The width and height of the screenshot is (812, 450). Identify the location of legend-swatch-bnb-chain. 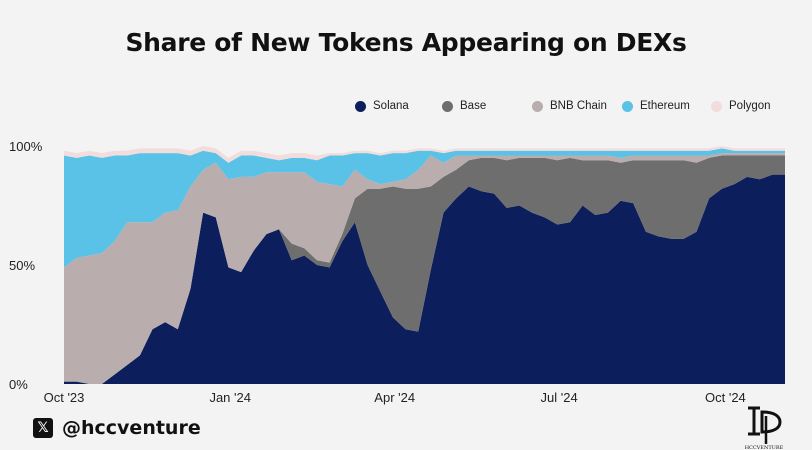
(537, 106).